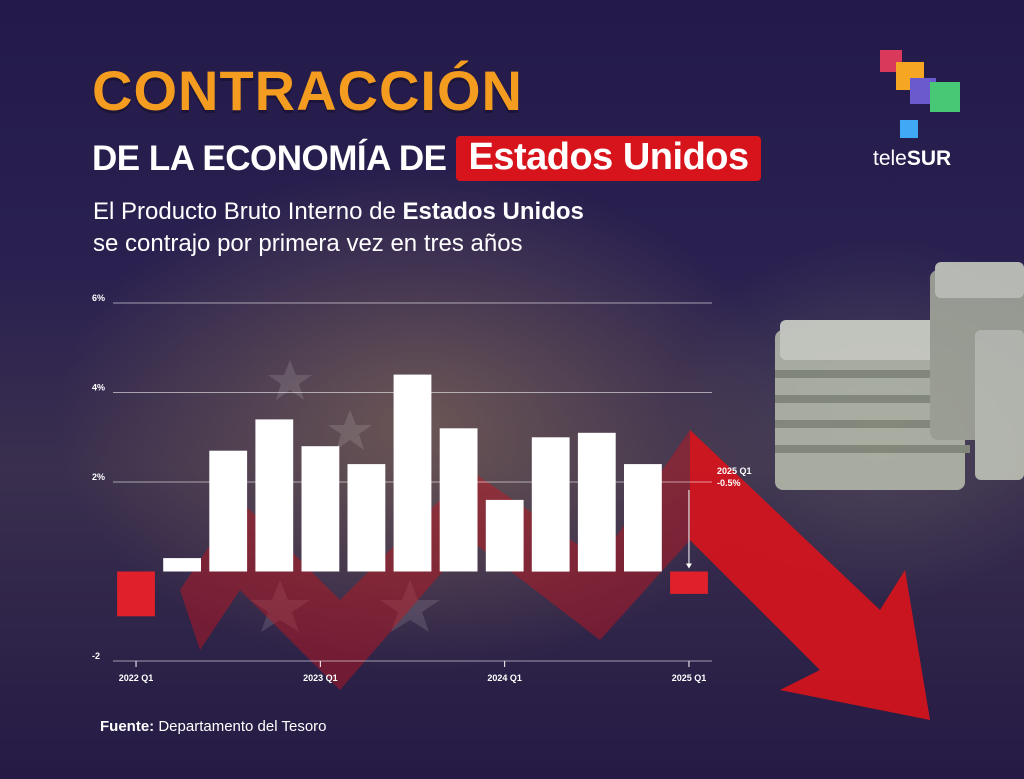  I want to click on bar-2024-q1, so click(504, 535).